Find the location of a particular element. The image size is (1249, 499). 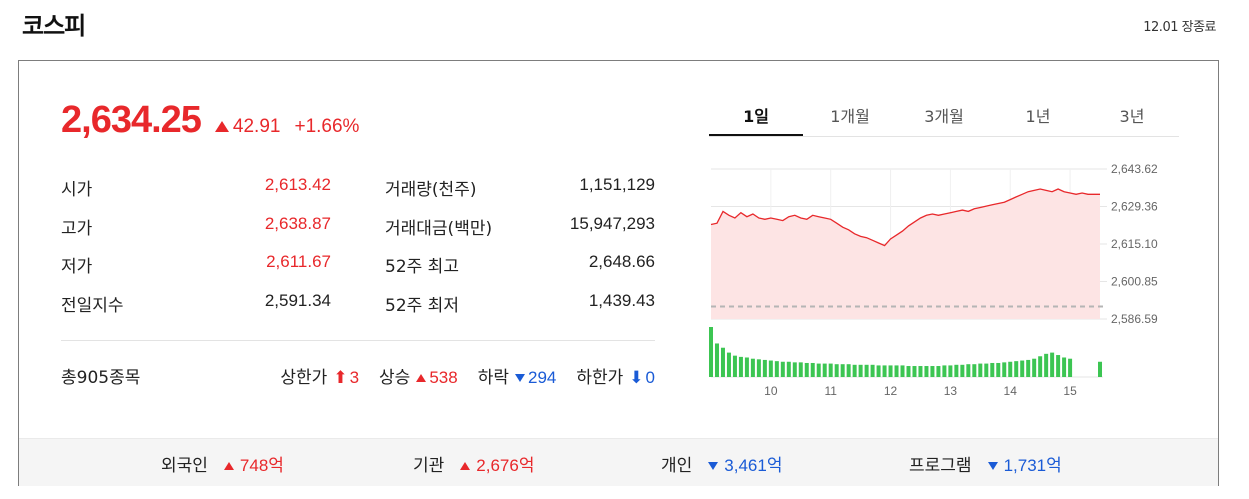

decline: 하락 294 is located at coordinates (517, 375).